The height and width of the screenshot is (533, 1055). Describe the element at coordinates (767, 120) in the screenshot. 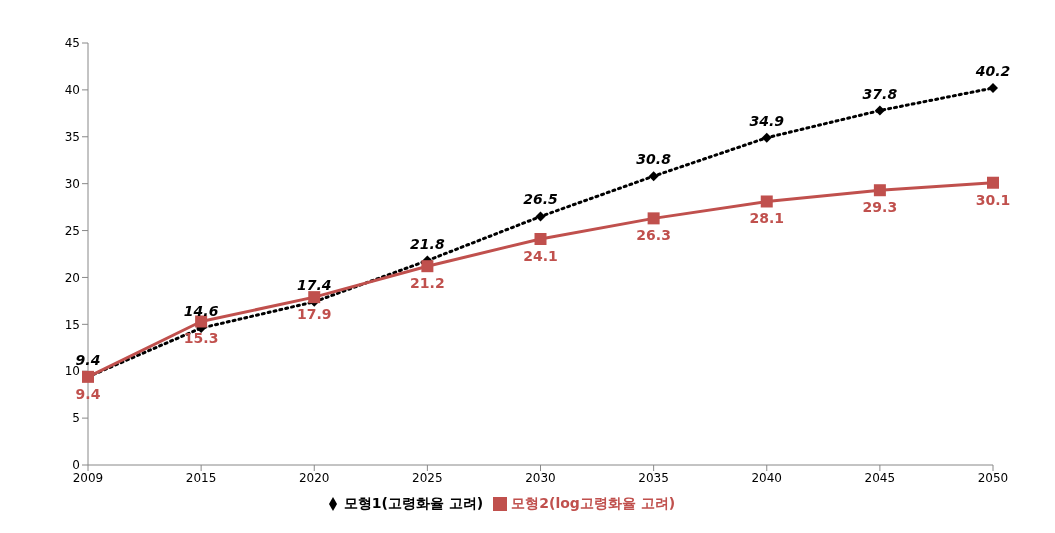

I see `data-label: 34.9` at that location.